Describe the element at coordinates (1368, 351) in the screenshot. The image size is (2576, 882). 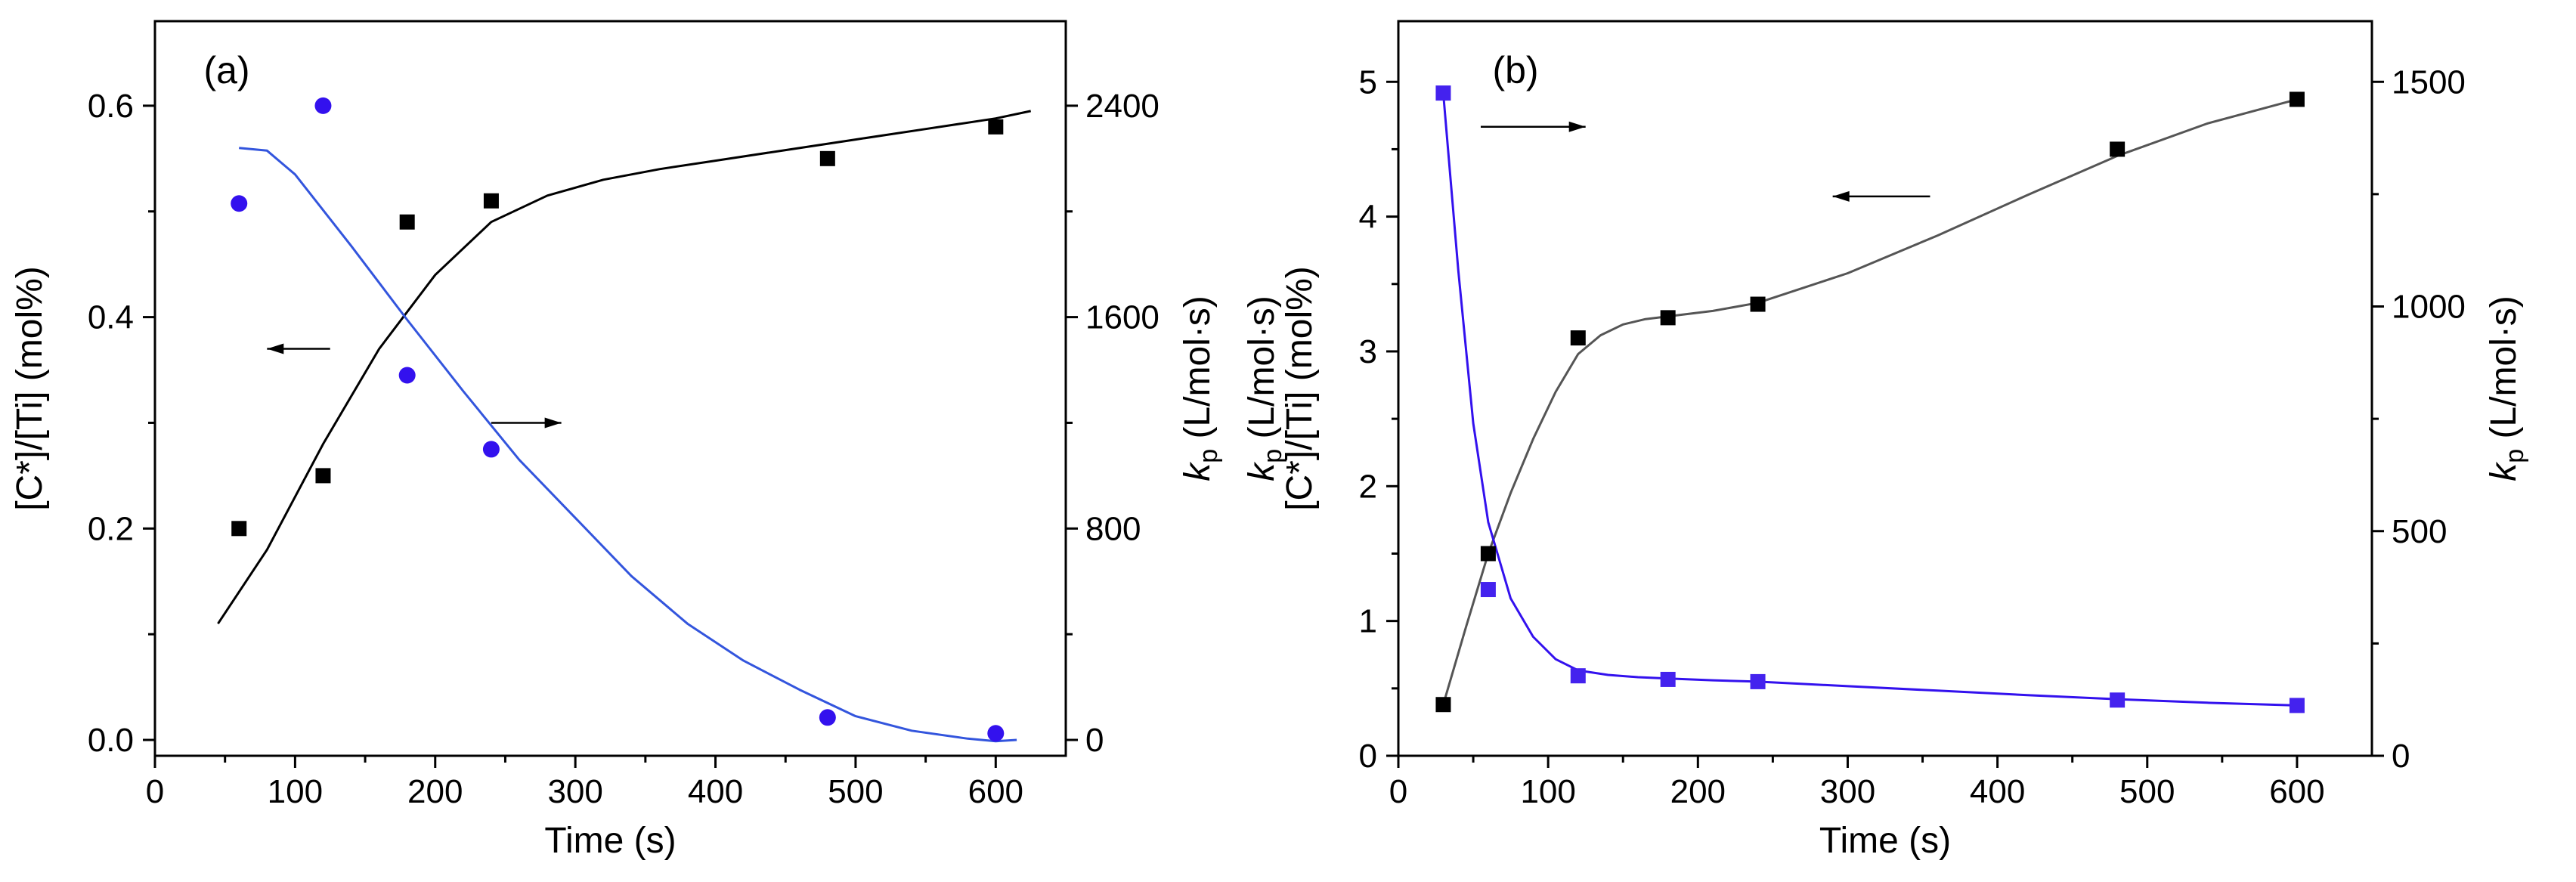
I see `y-tick-label: 3` at that location.